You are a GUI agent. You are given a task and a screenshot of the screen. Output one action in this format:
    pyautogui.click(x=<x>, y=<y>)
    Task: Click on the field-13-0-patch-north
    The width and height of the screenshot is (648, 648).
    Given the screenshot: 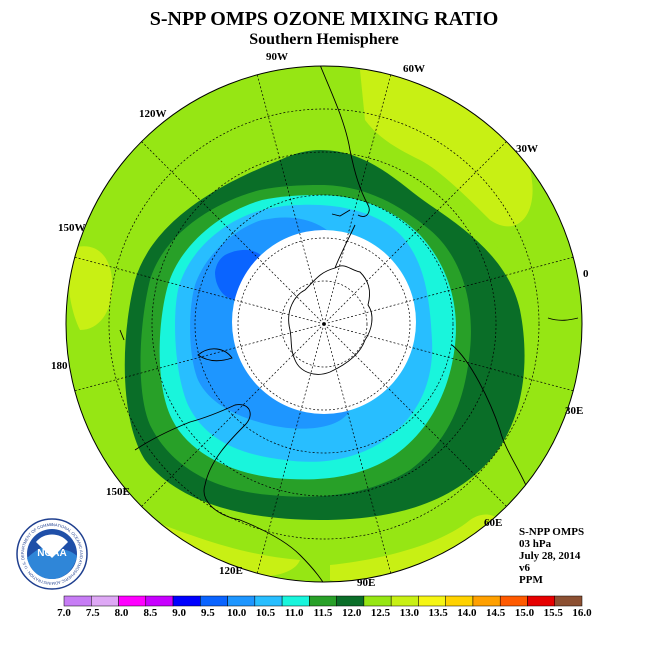 What is the action you would take?
    pyautogui.click(x=446, y=148)
    